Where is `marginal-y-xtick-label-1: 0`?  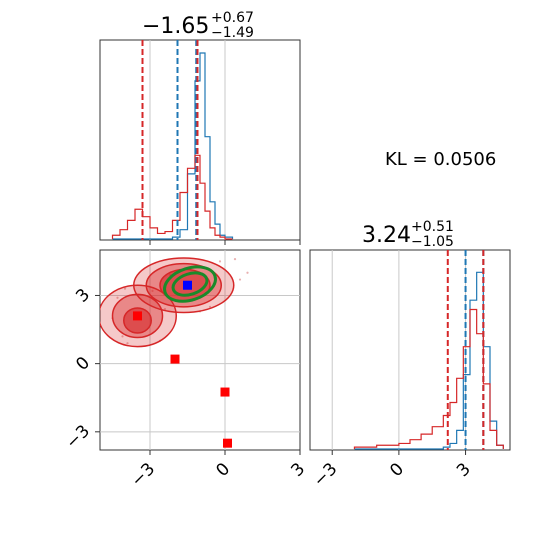 marginal-y-xtick-label-1: 0 is located at coordinates (397, 470).